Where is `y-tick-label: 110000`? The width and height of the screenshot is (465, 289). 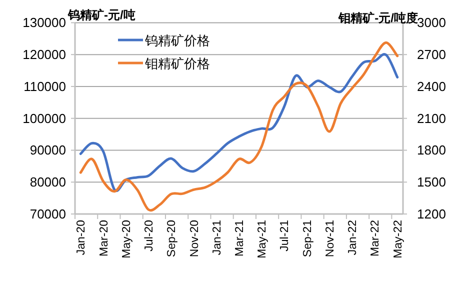 y-tick-label: 110000 is located at coordinates (45, 86).